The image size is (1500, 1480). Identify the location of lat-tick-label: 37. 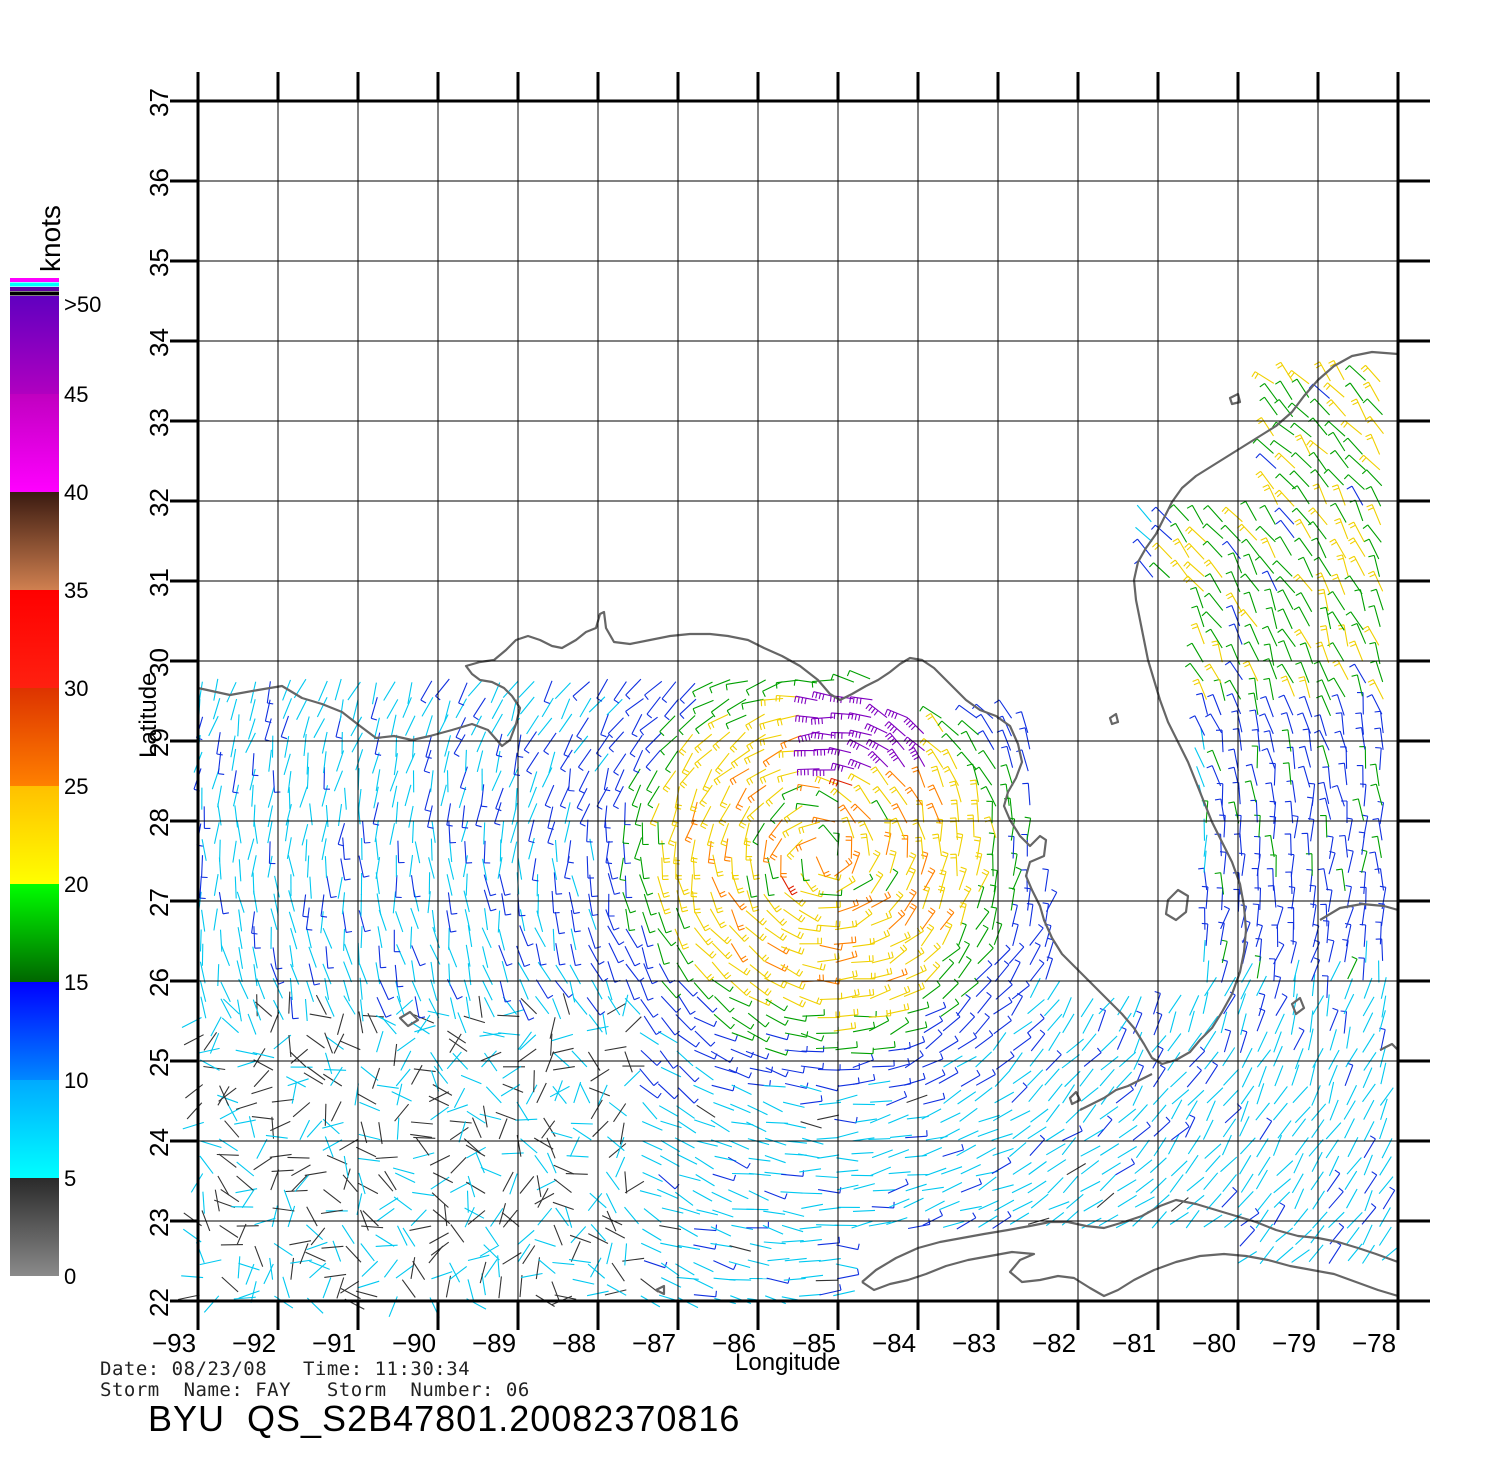
(159, 102).